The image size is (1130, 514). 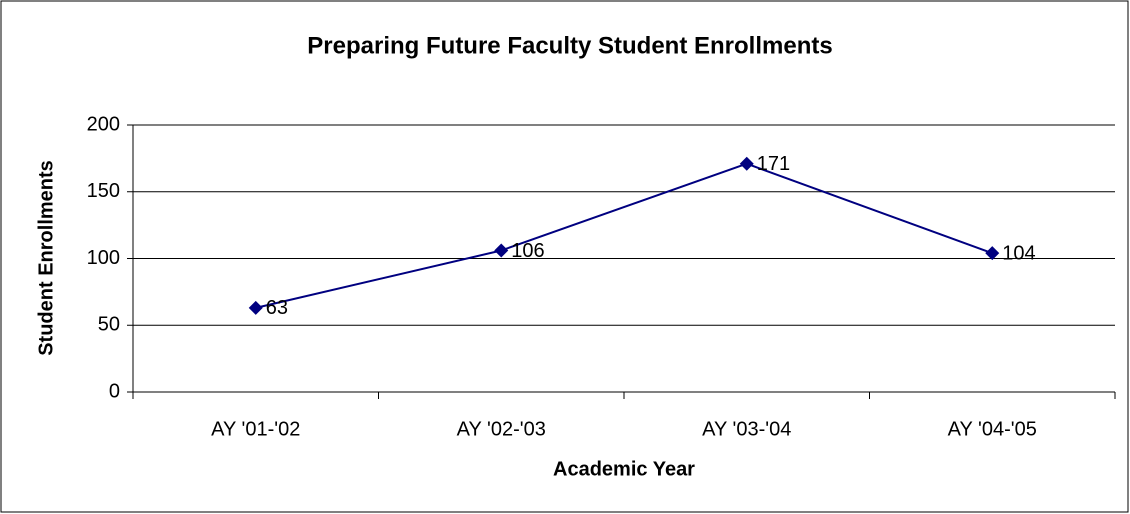 I want to click on y-tick-label: 100, so click(x=103, y=258).